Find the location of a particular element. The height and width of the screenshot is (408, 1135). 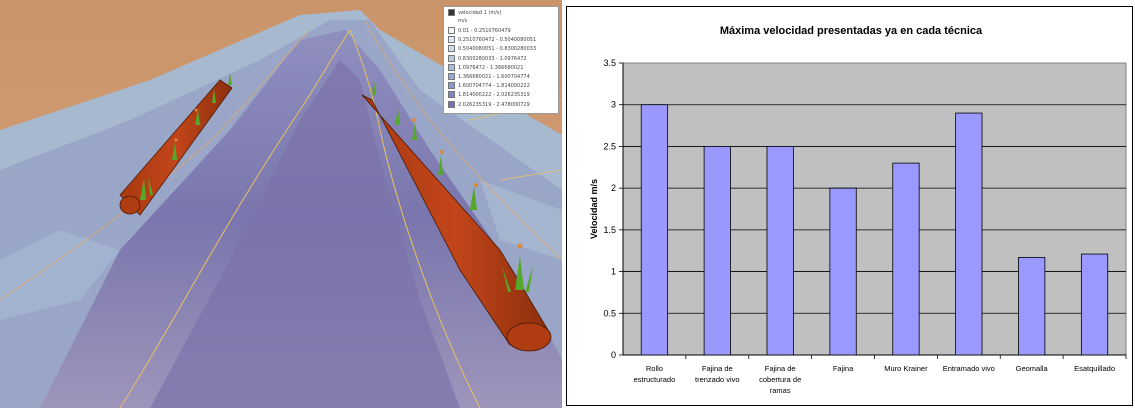

y-tick-label: 2.5 is located at coordinates (609, 146).